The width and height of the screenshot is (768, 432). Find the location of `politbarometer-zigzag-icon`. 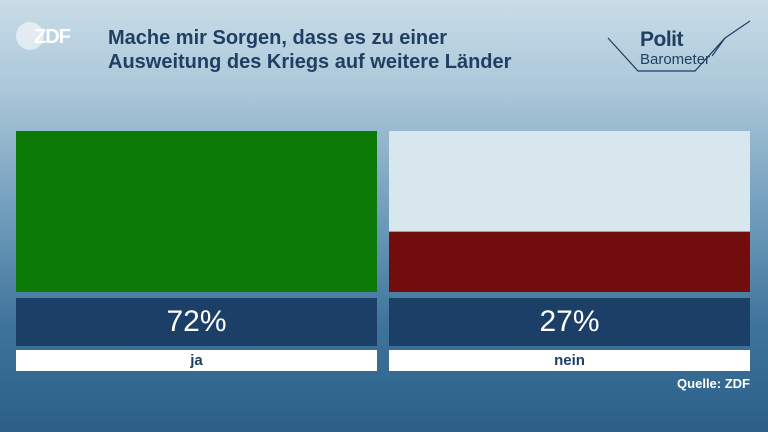

politbarometer-zigzag-icon is located at coordinates (679, 46).